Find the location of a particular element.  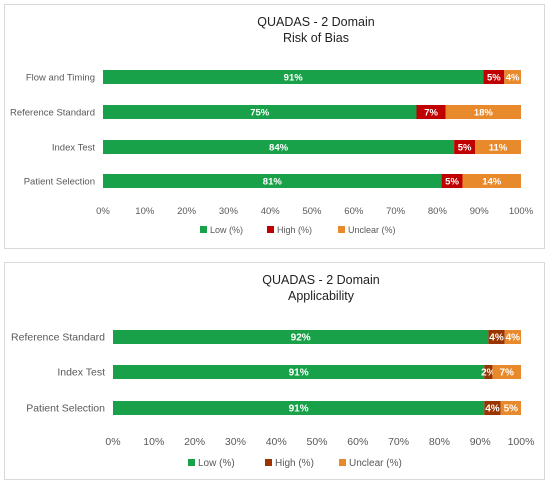

data-label: 18% is located at coordinates (484, 113).